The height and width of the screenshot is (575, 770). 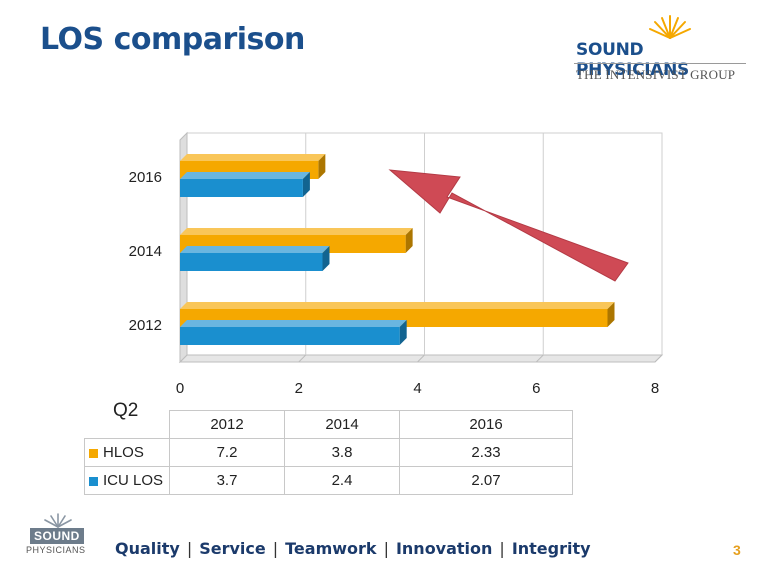 I want to click on table-col-header: 2014, so click(x=342, y=424).